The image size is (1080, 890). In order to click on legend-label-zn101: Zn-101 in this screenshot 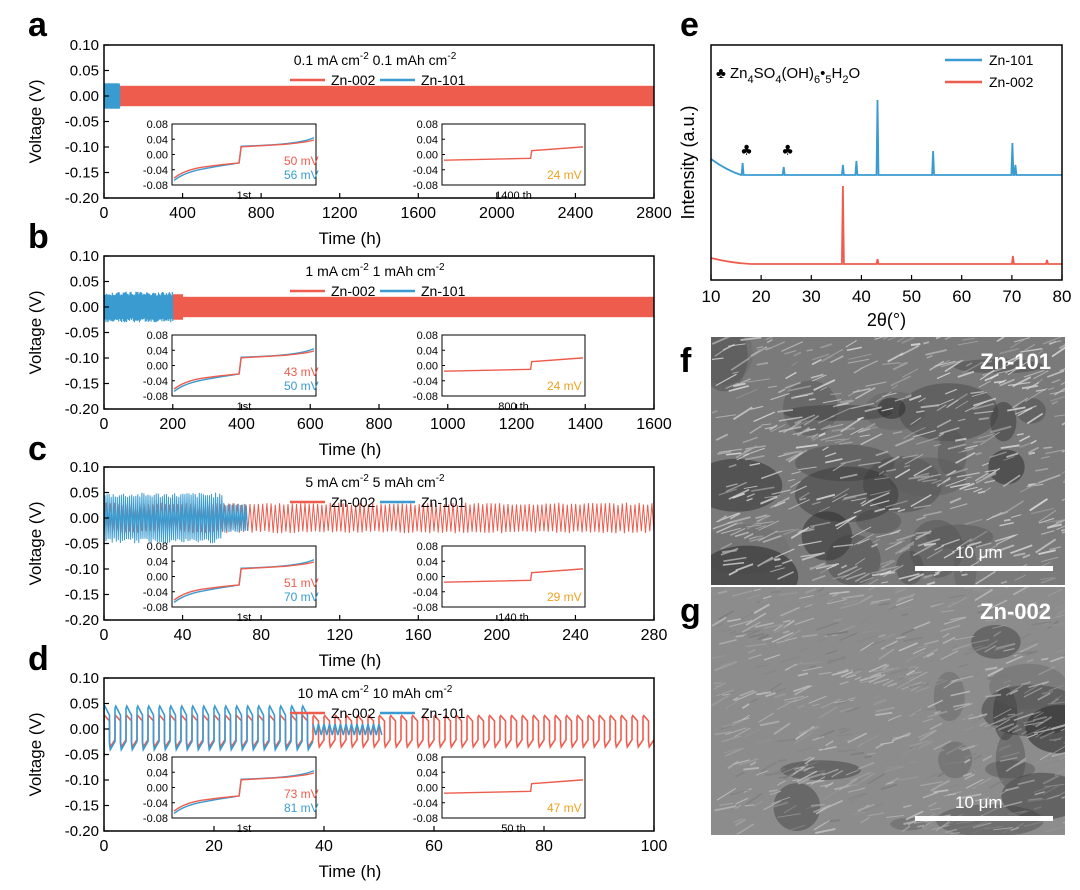, I will do `click(443, 80)`.